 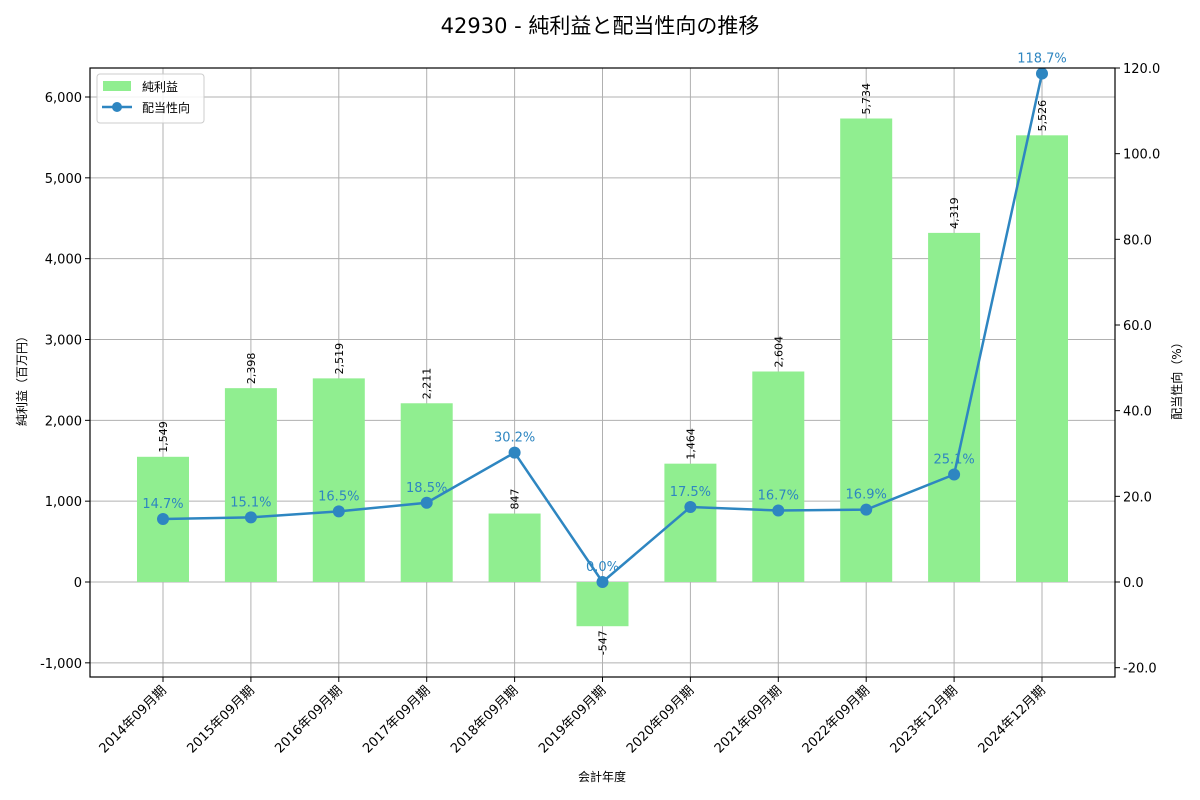 I want to click on bar-value-label: -547, so click(x=603, y=642).